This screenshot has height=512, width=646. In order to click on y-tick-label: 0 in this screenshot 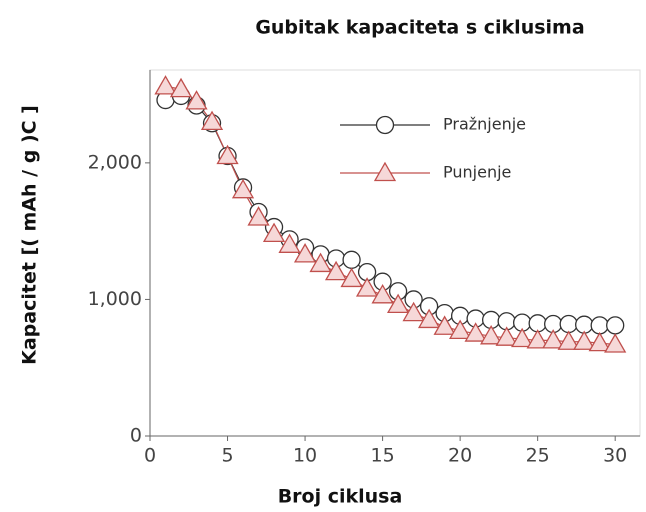, I will do `click(136, 436)`.